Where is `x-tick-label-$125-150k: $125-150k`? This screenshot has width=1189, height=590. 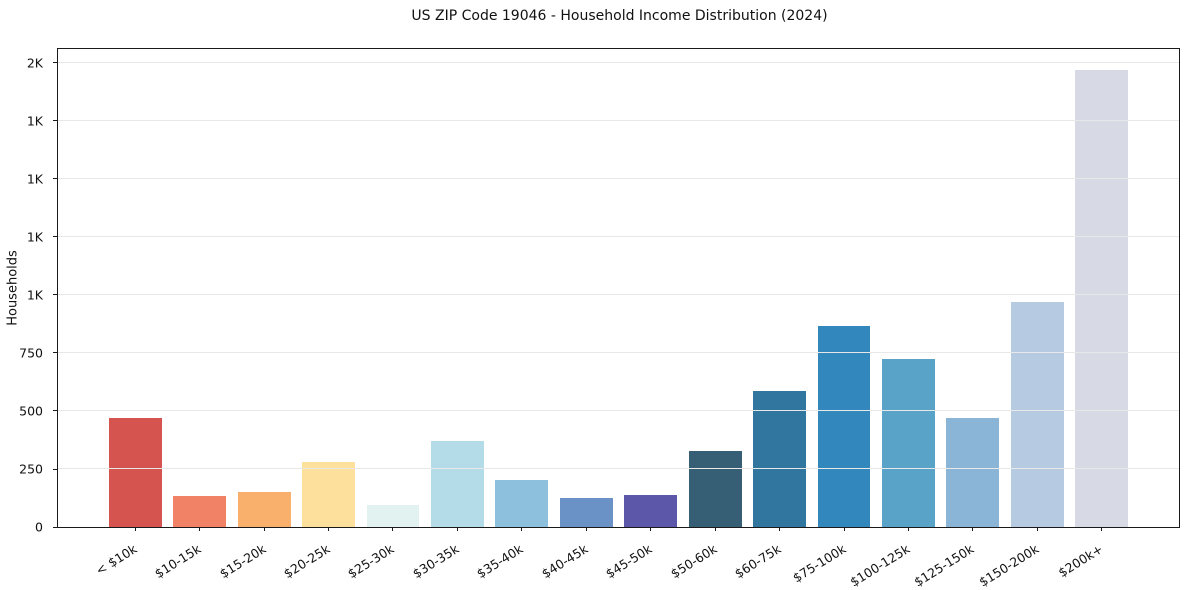 x-tick-label-$125-150k: $125-150k is located at coordinates (944, 565).